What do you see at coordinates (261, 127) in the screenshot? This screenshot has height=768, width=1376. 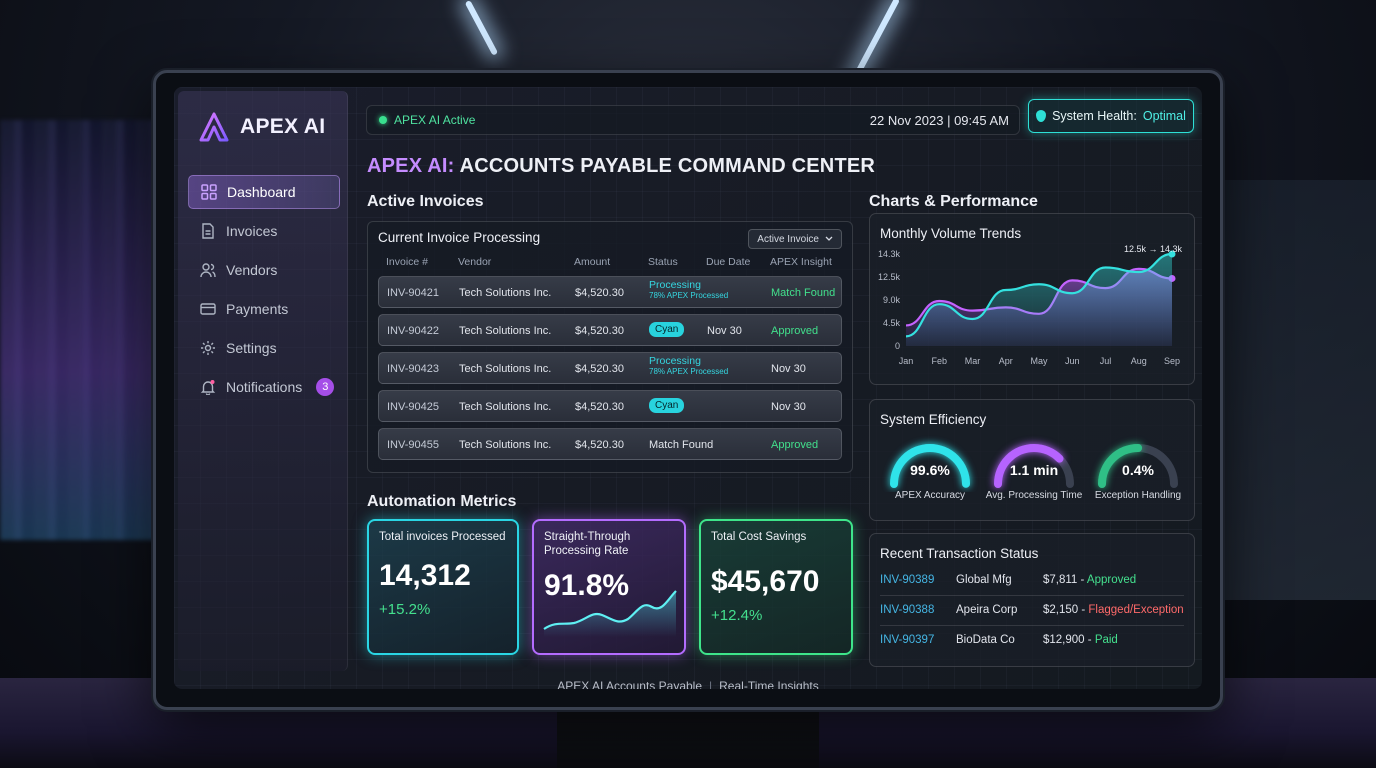 I see `brand: APEX AI` at bounding box center [261, 127].